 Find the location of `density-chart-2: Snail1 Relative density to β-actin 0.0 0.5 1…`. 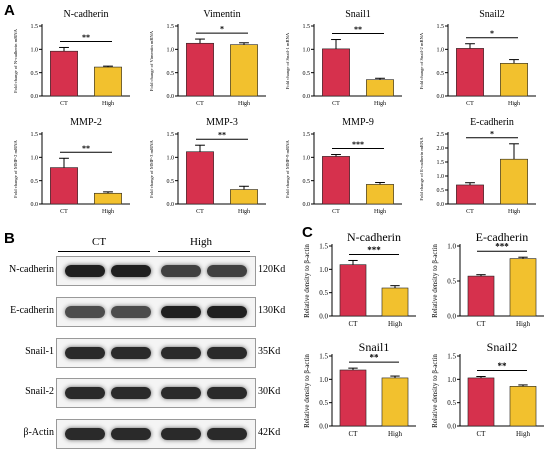

density-chart-2: Snail1 Relative density to β-actin 0.0 0.5 1… is located at coordinates (360, 391).